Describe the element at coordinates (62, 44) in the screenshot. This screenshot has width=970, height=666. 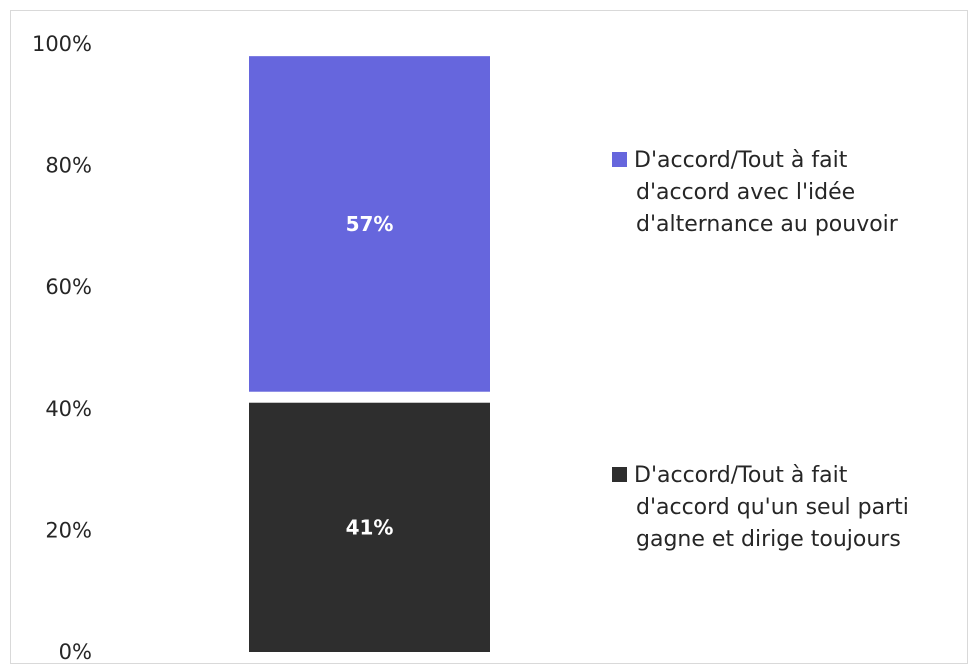
I see `y-tick-label: 100%` at that location.